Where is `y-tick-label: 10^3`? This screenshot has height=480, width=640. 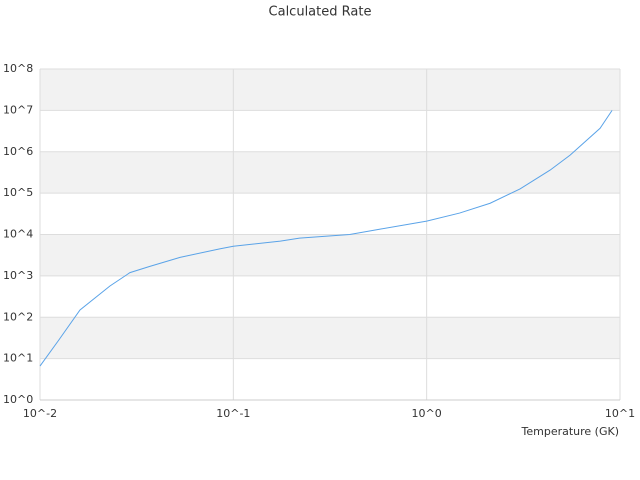
y-tick-label: 10^3 is located at coordinates (18, 275).